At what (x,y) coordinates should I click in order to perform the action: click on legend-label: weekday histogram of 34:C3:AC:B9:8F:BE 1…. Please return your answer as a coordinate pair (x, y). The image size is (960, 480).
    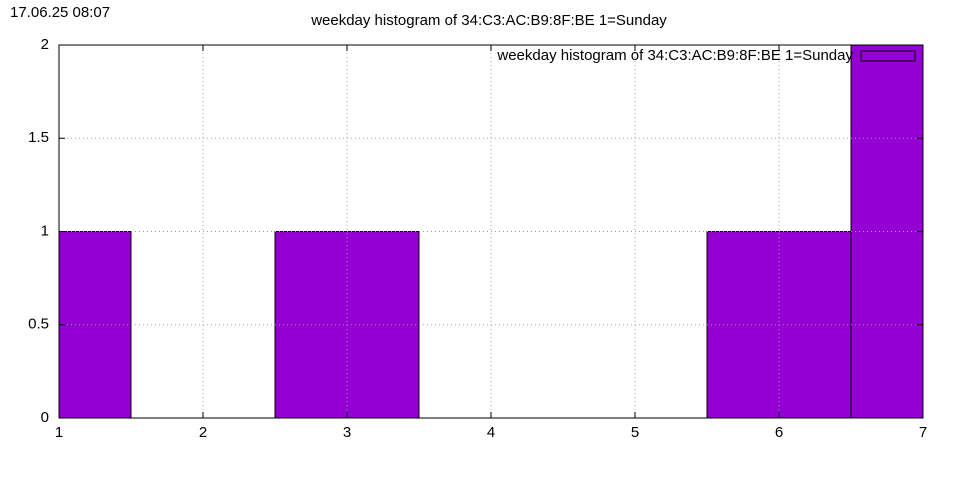
    Looking at the image, I should click on (674, 55).